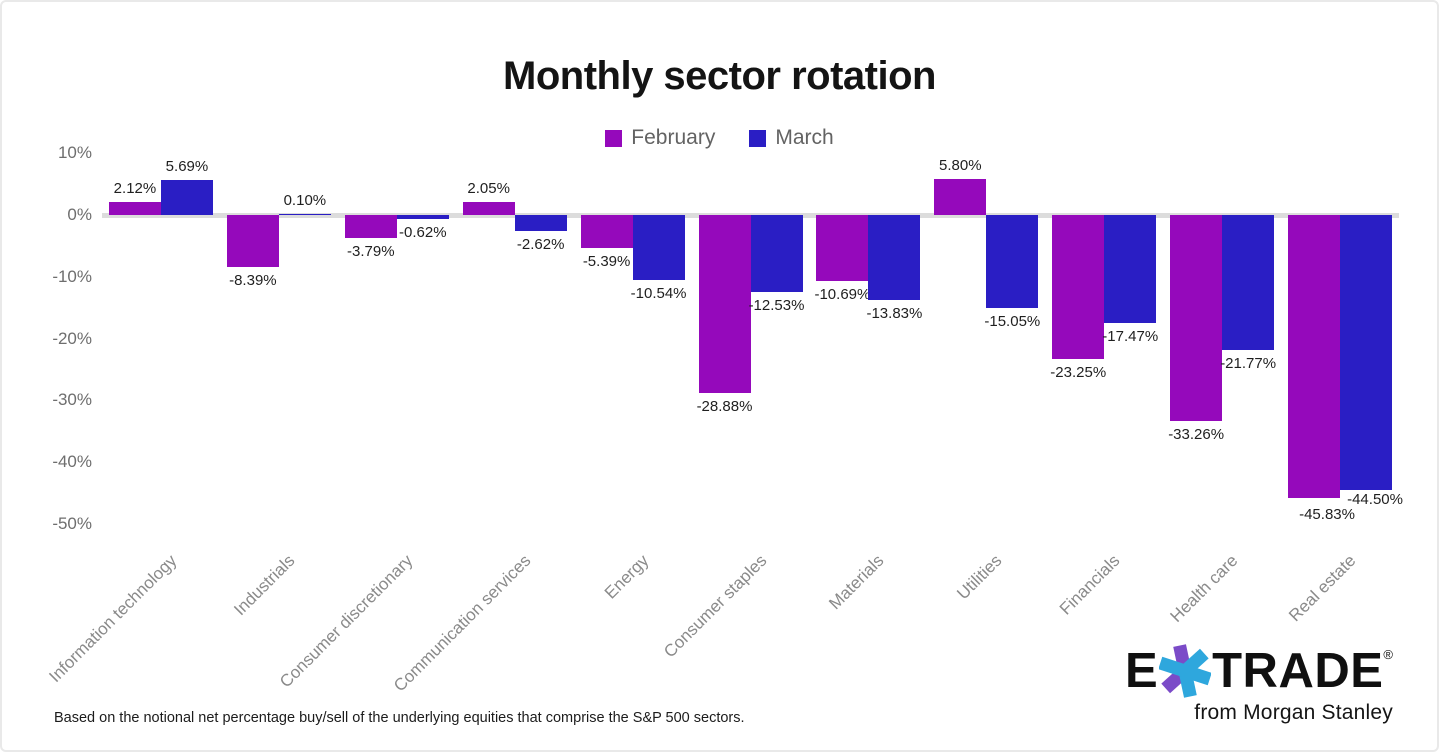 The width and height of the screenshot is (1439, 752). I want to click on bar-value-label: -8.39%, so click(253, 280).